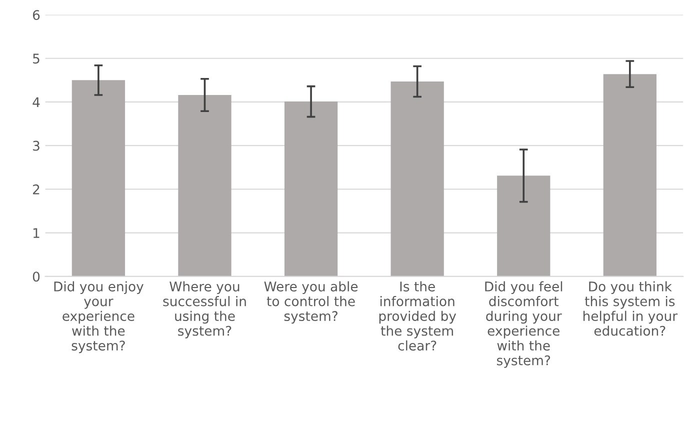 Image resolution: width=697 pixels, height=422 pixels. What do you see at coordinates (36, 145) in the screenshot?
I see `y-tick-label: 3` at bounding box center [36, 145].